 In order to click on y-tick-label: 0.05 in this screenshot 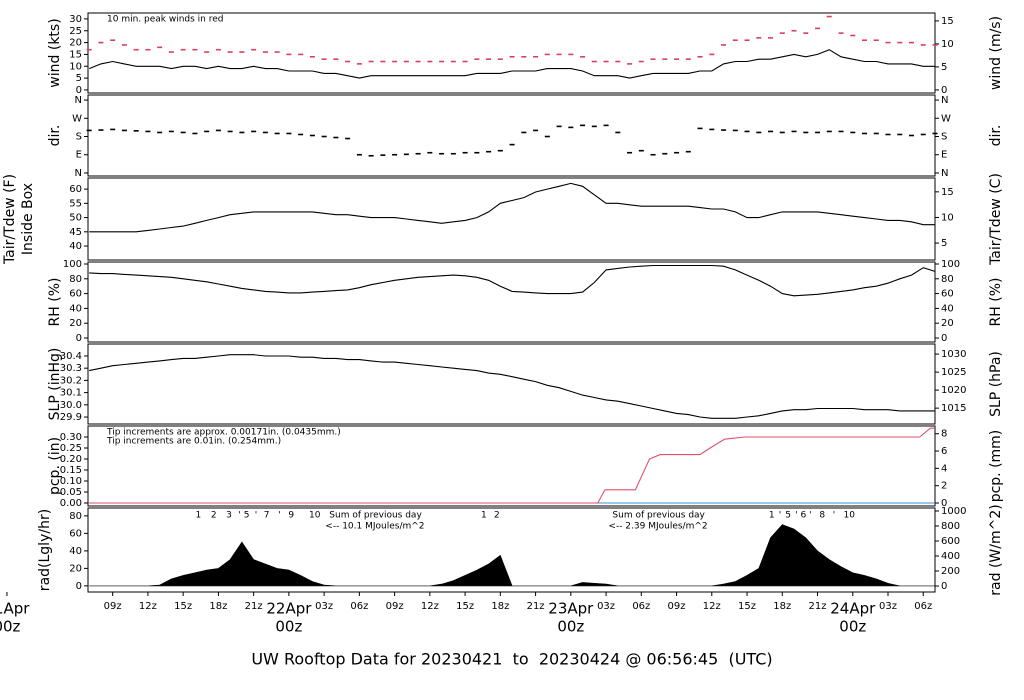, I will do `click(71, 492)`.